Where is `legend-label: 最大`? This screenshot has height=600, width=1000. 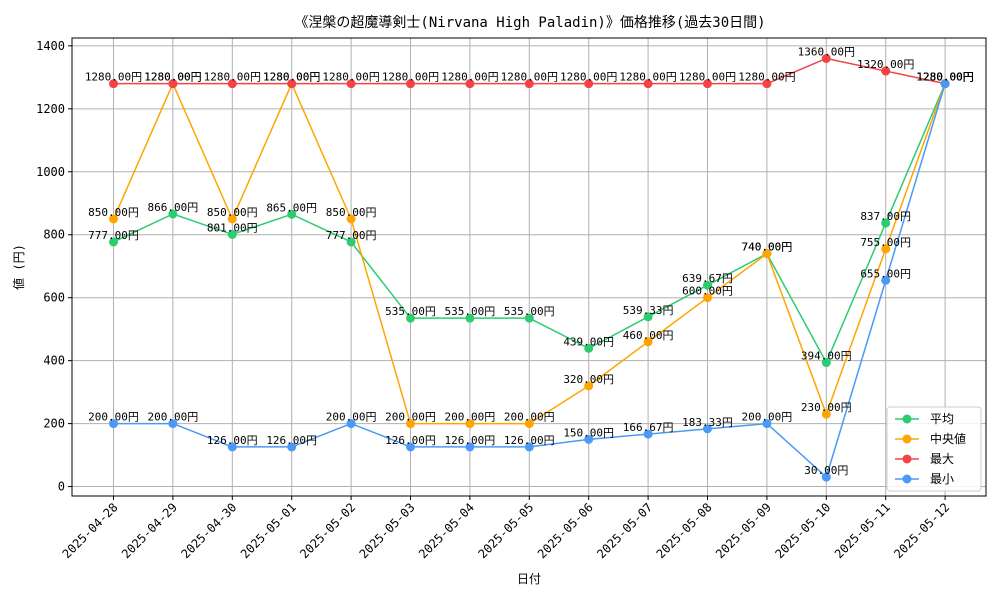
legend-label: 最大 is located at coordinates (942, 459).